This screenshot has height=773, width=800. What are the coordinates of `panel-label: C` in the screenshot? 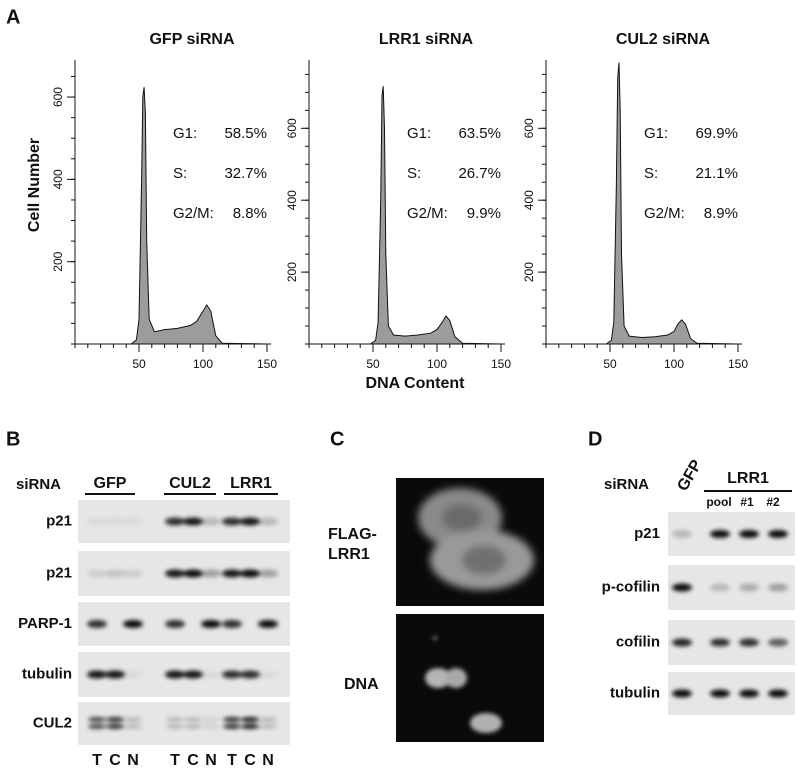 It's located at (337, 439).